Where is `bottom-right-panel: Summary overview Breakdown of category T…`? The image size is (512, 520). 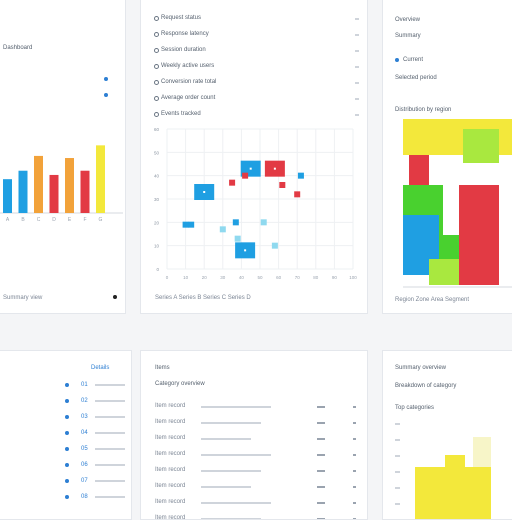 bottom-right-panel: Summary overview Breakdown of category T… is located at coordinates (447, 435).